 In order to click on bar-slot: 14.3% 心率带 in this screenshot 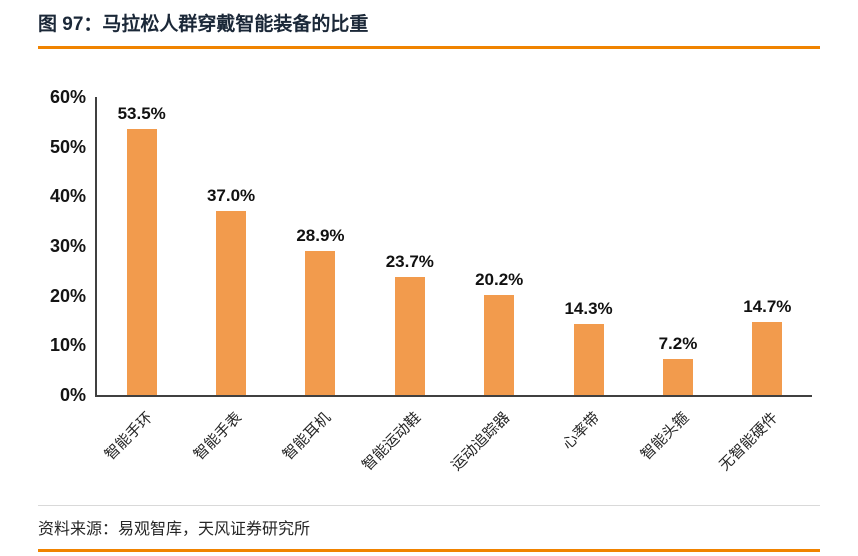, I will do `click(588, 275)`.